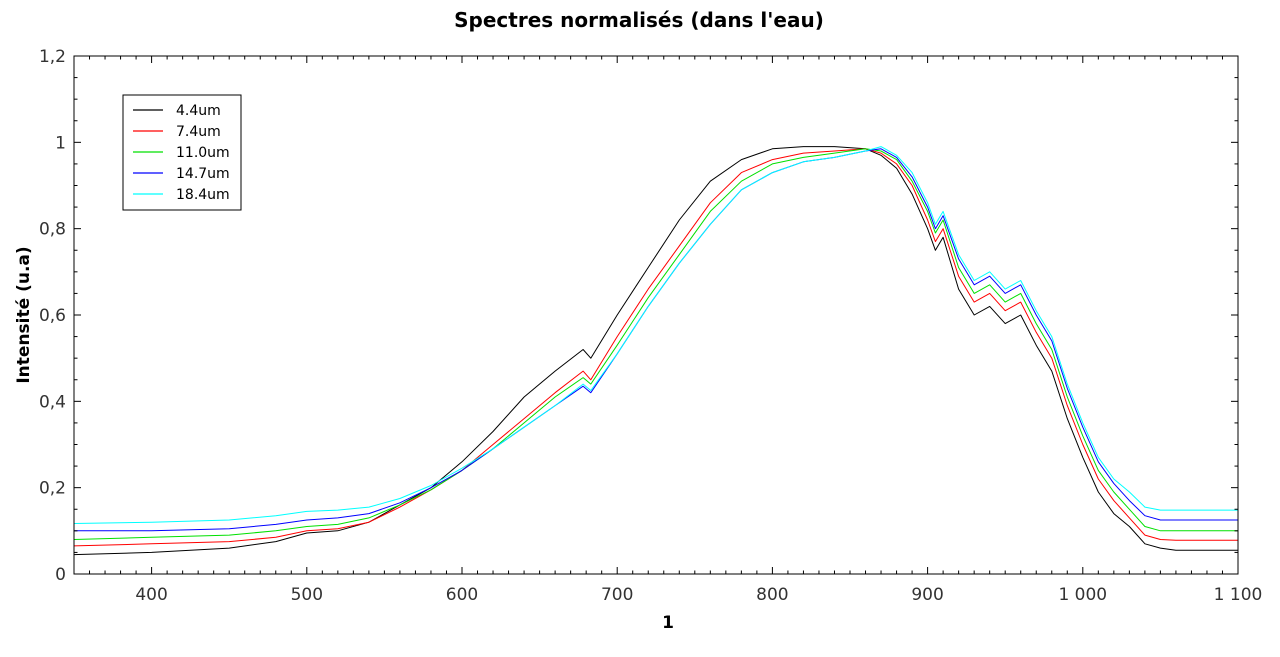 The width and height of the screenshot is (1280, 657). I want to click on x-tick-label: 1 100, so click(1238, 595).